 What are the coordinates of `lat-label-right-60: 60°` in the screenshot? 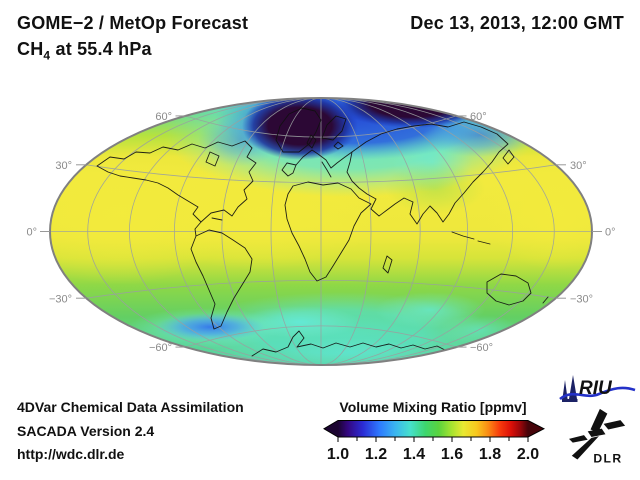 It's located at (478, 117).